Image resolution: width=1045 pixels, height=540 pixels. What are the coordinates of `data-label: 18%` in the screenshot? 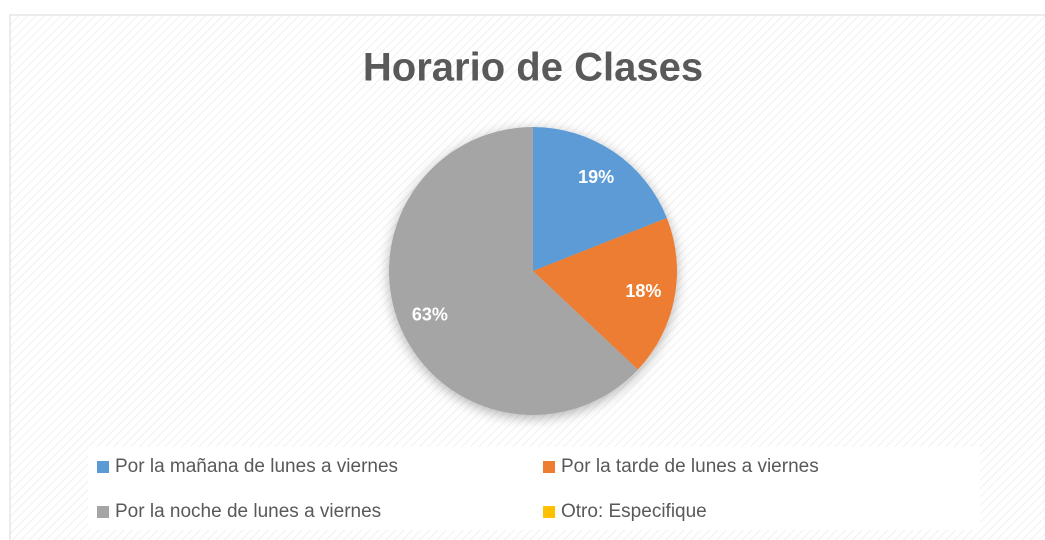 It's located at (643, 291).